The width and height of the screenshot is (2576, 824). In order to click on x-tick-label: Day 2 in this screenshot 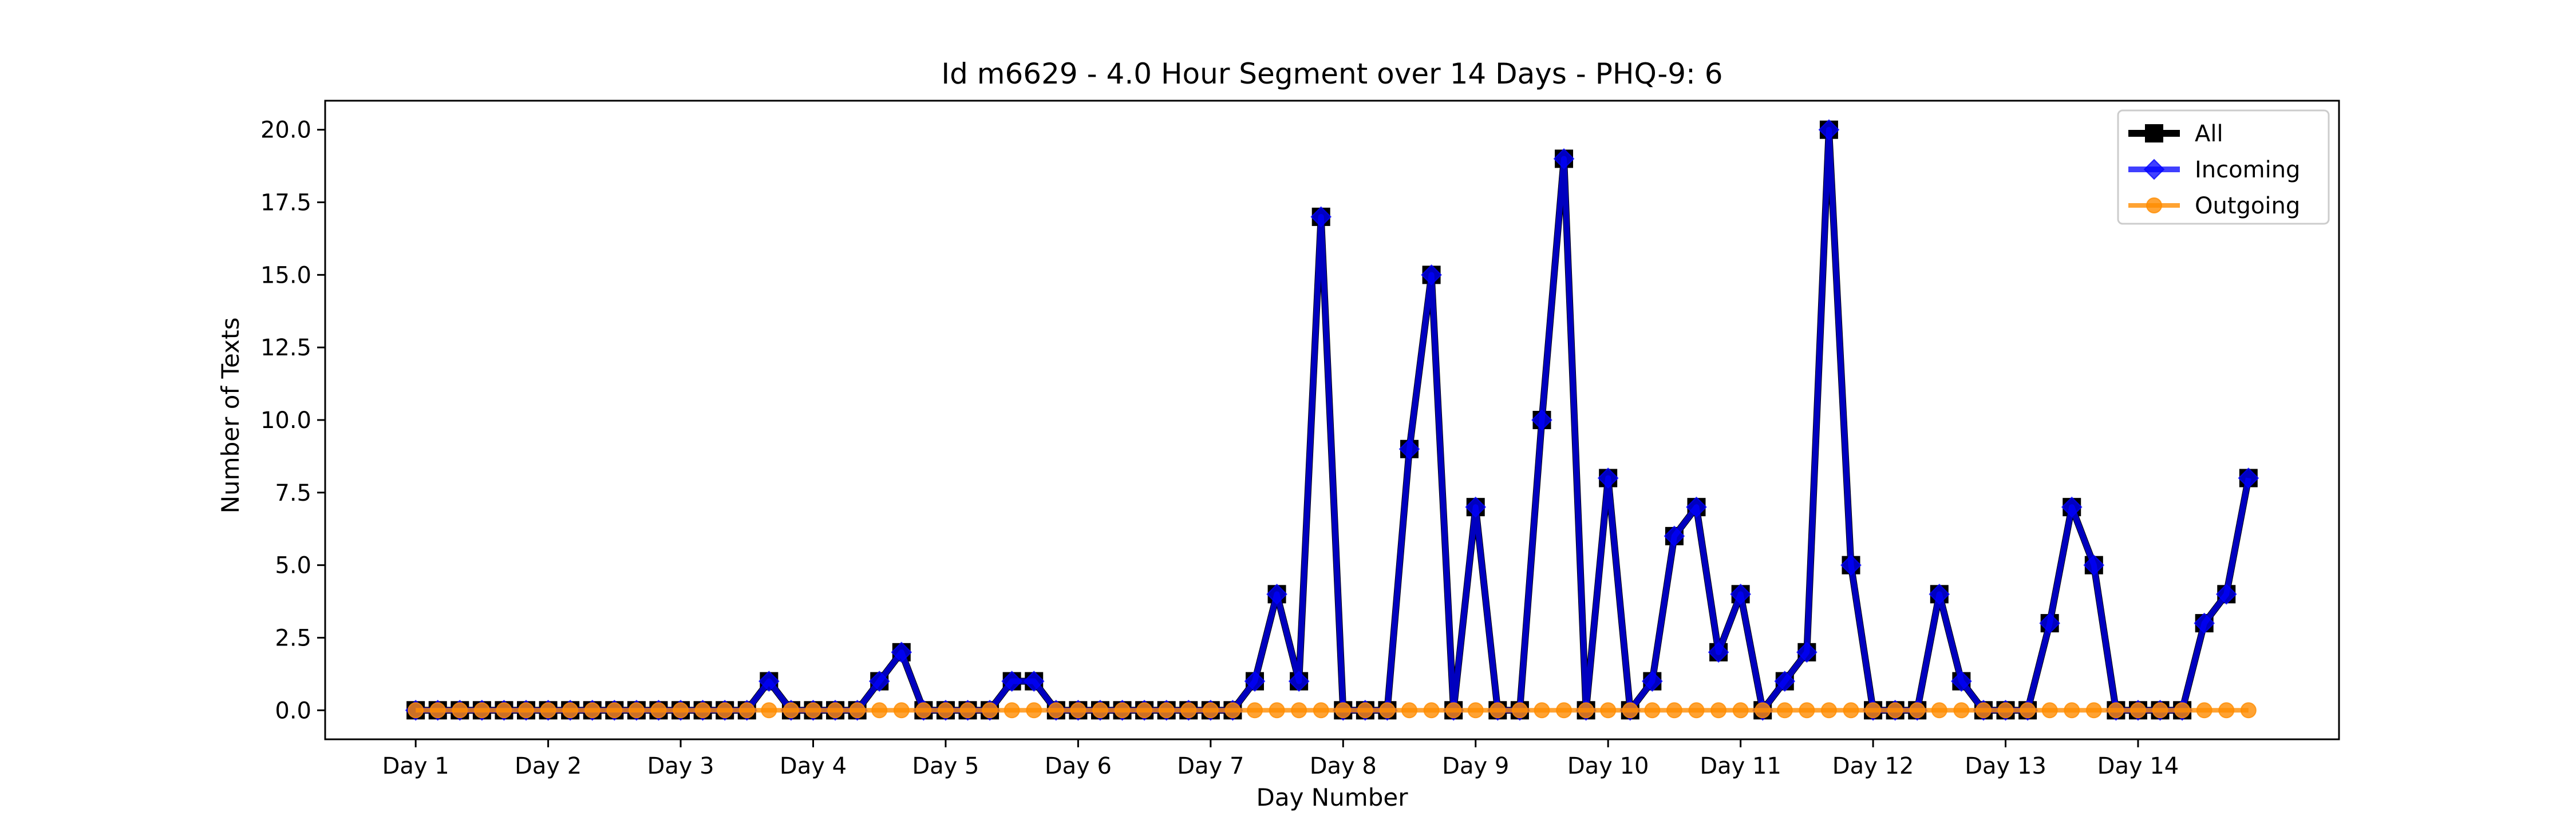, I will do `click(548, 766)`.